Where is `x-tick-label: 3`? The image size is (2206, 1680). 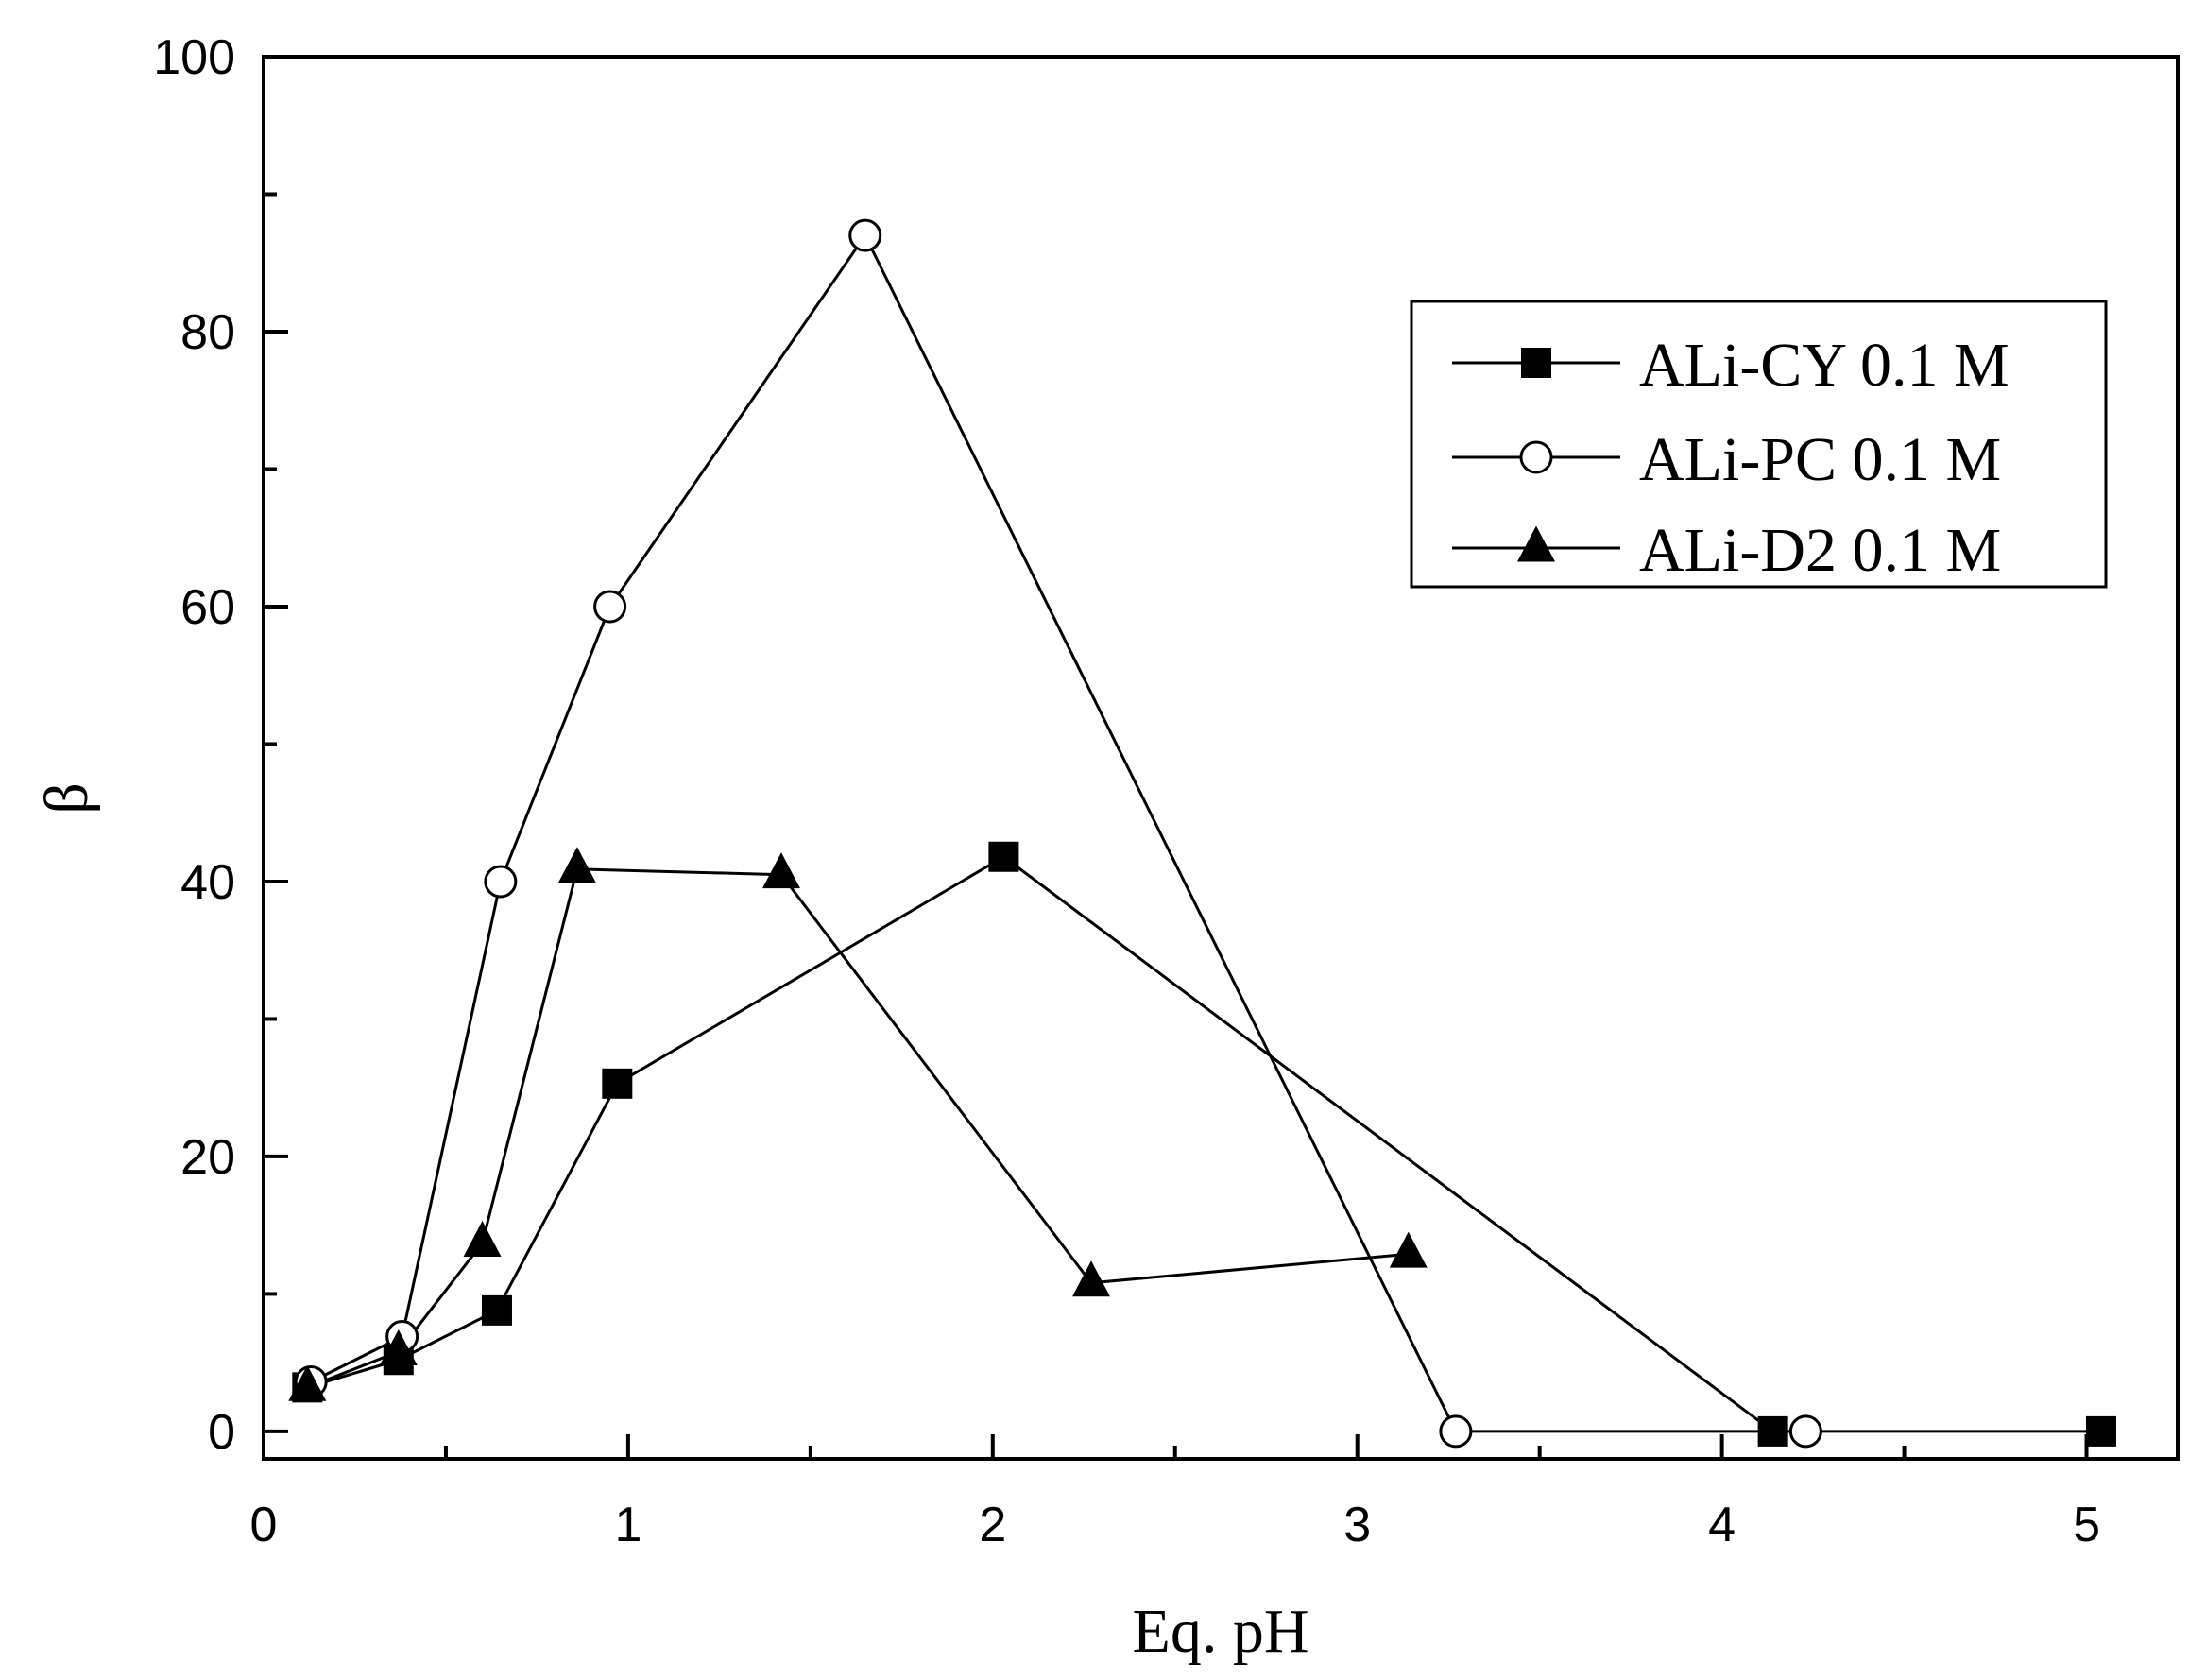 x-tick-label: 3 is located at coordinates (1357, 1525).